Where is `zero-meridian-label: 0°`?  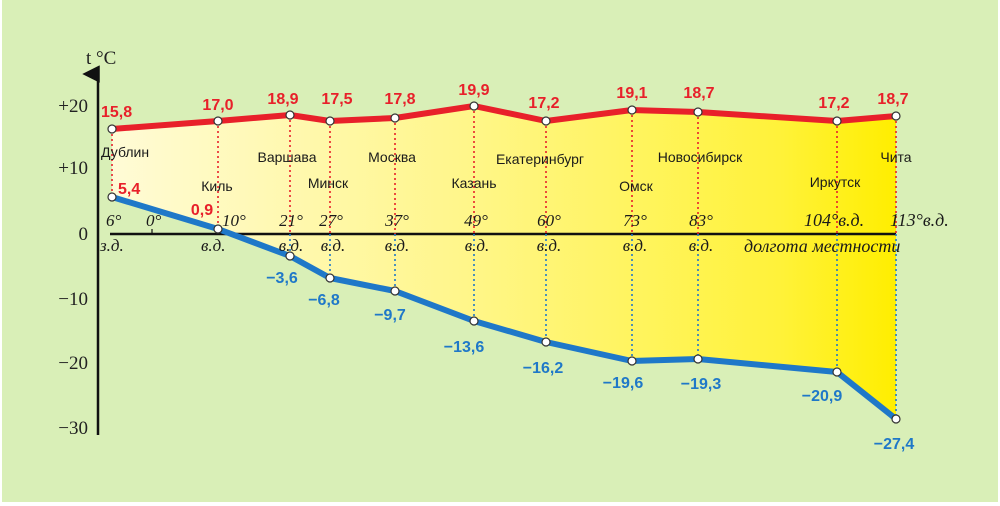
zero-meridian-label: 0° is located at coordinates (154, 220).